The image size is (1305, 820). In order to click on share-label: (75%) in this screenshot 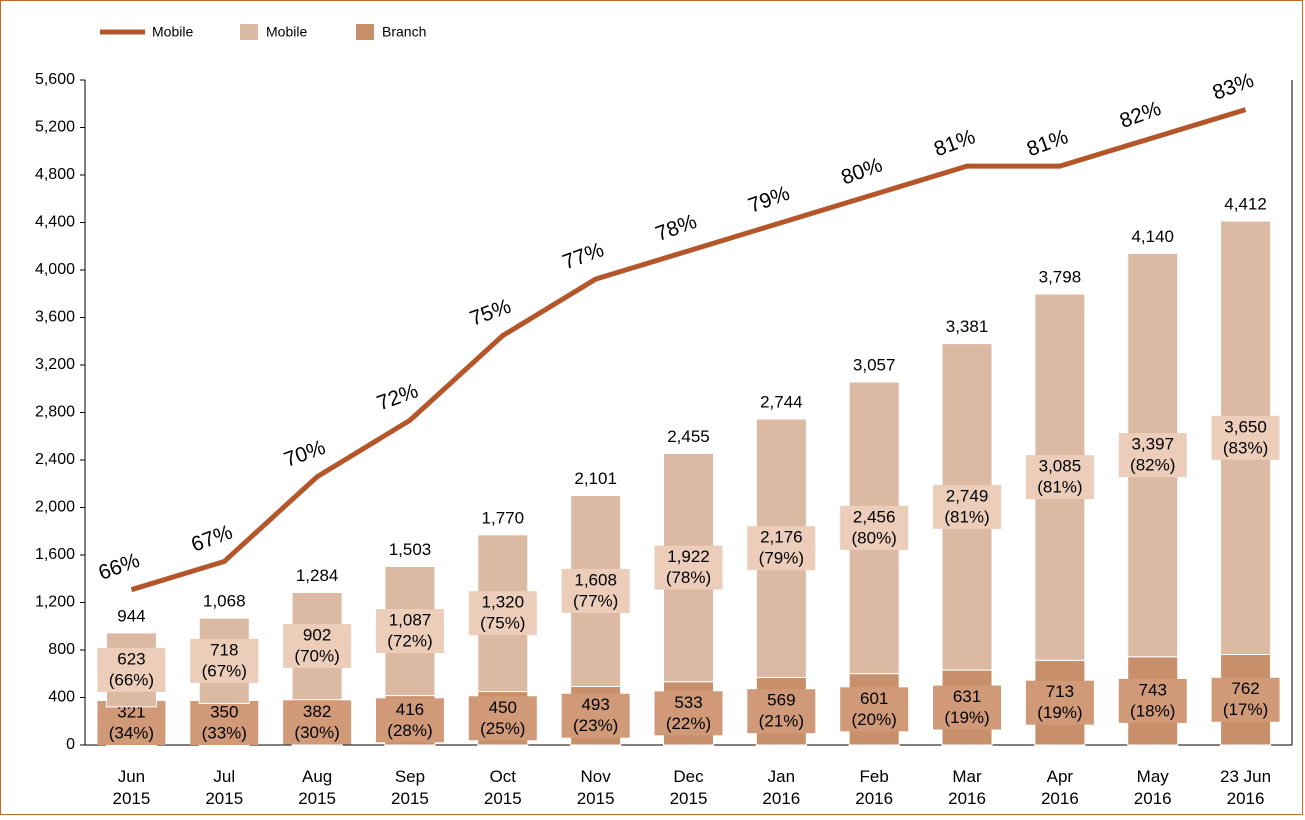, I will do `click(502, 623)`.